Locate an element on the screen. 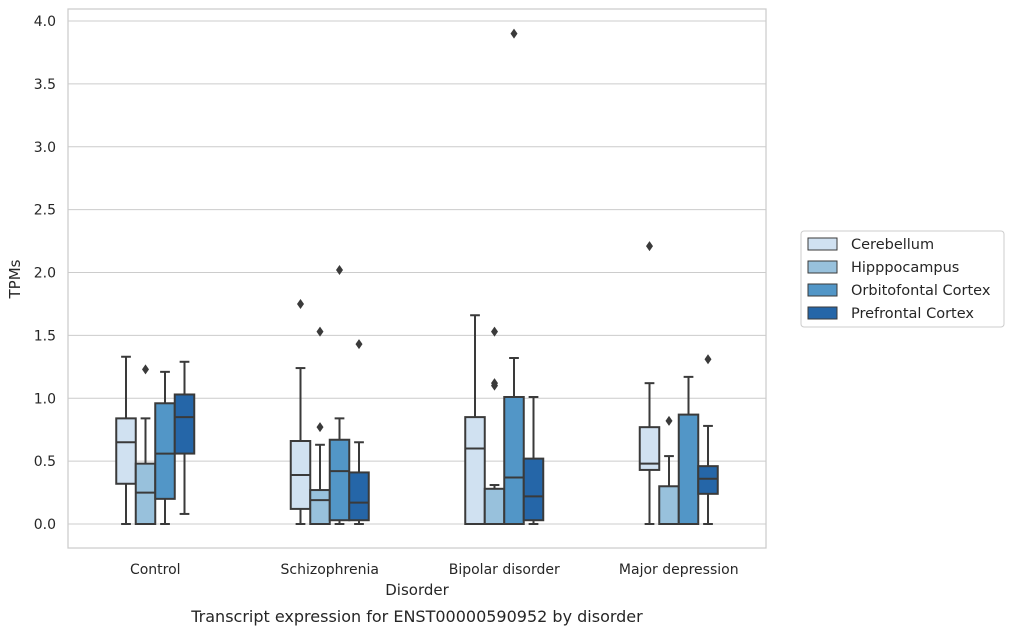  x-tick-label-0: Control is located at coordinates (155, 570).